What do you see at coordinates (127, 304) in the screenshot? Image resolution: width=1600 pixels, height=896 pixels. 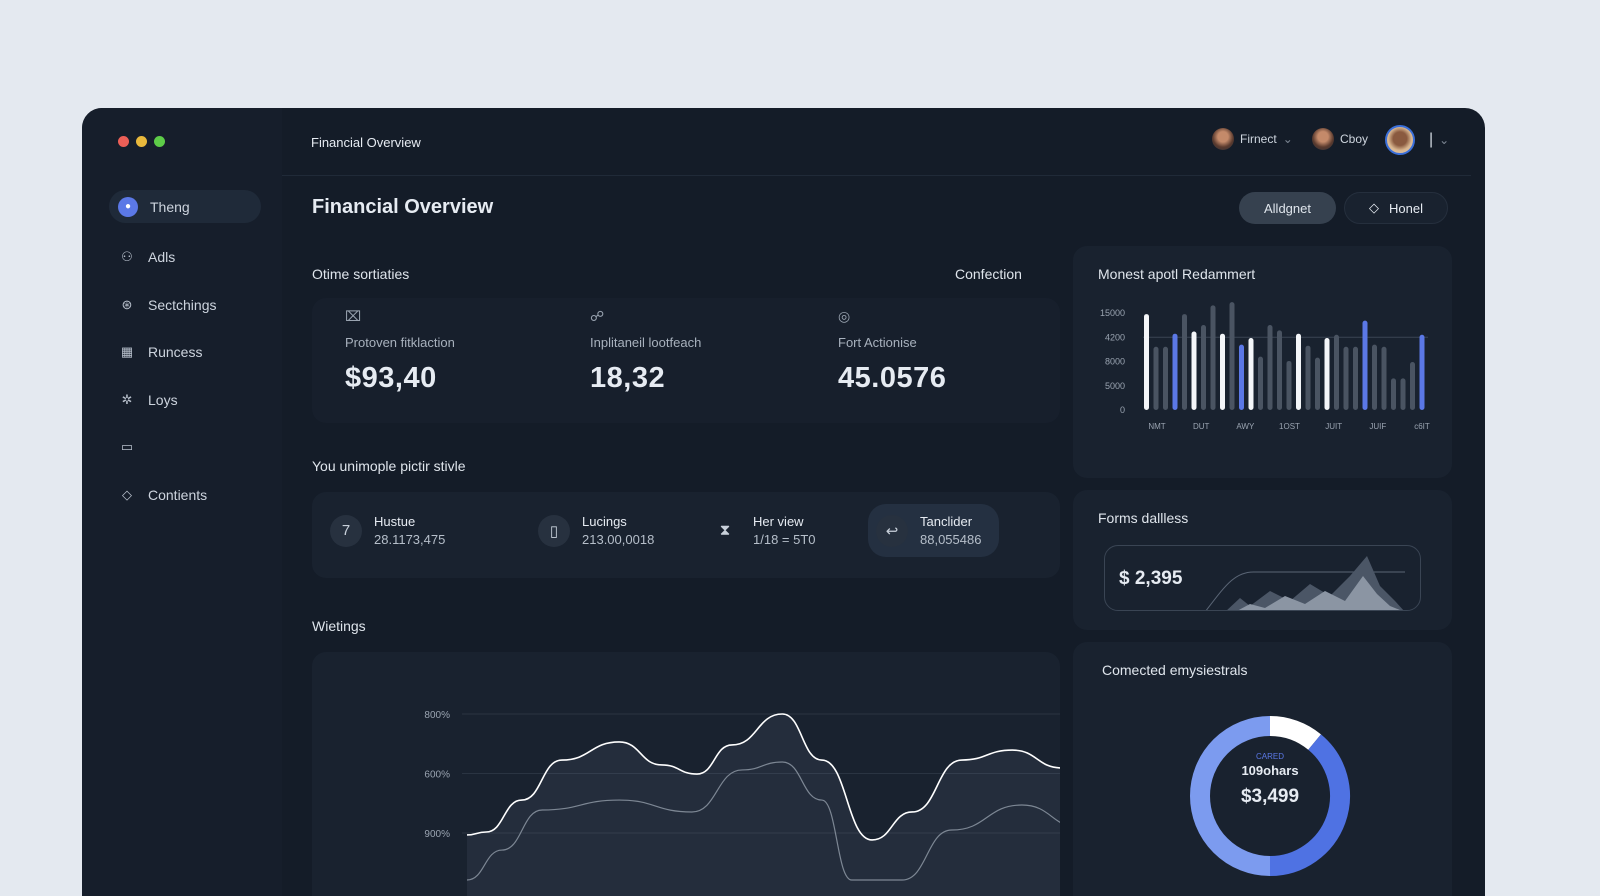 I see `gamepad-icon: ⊛` at bounding box center [127, 304].